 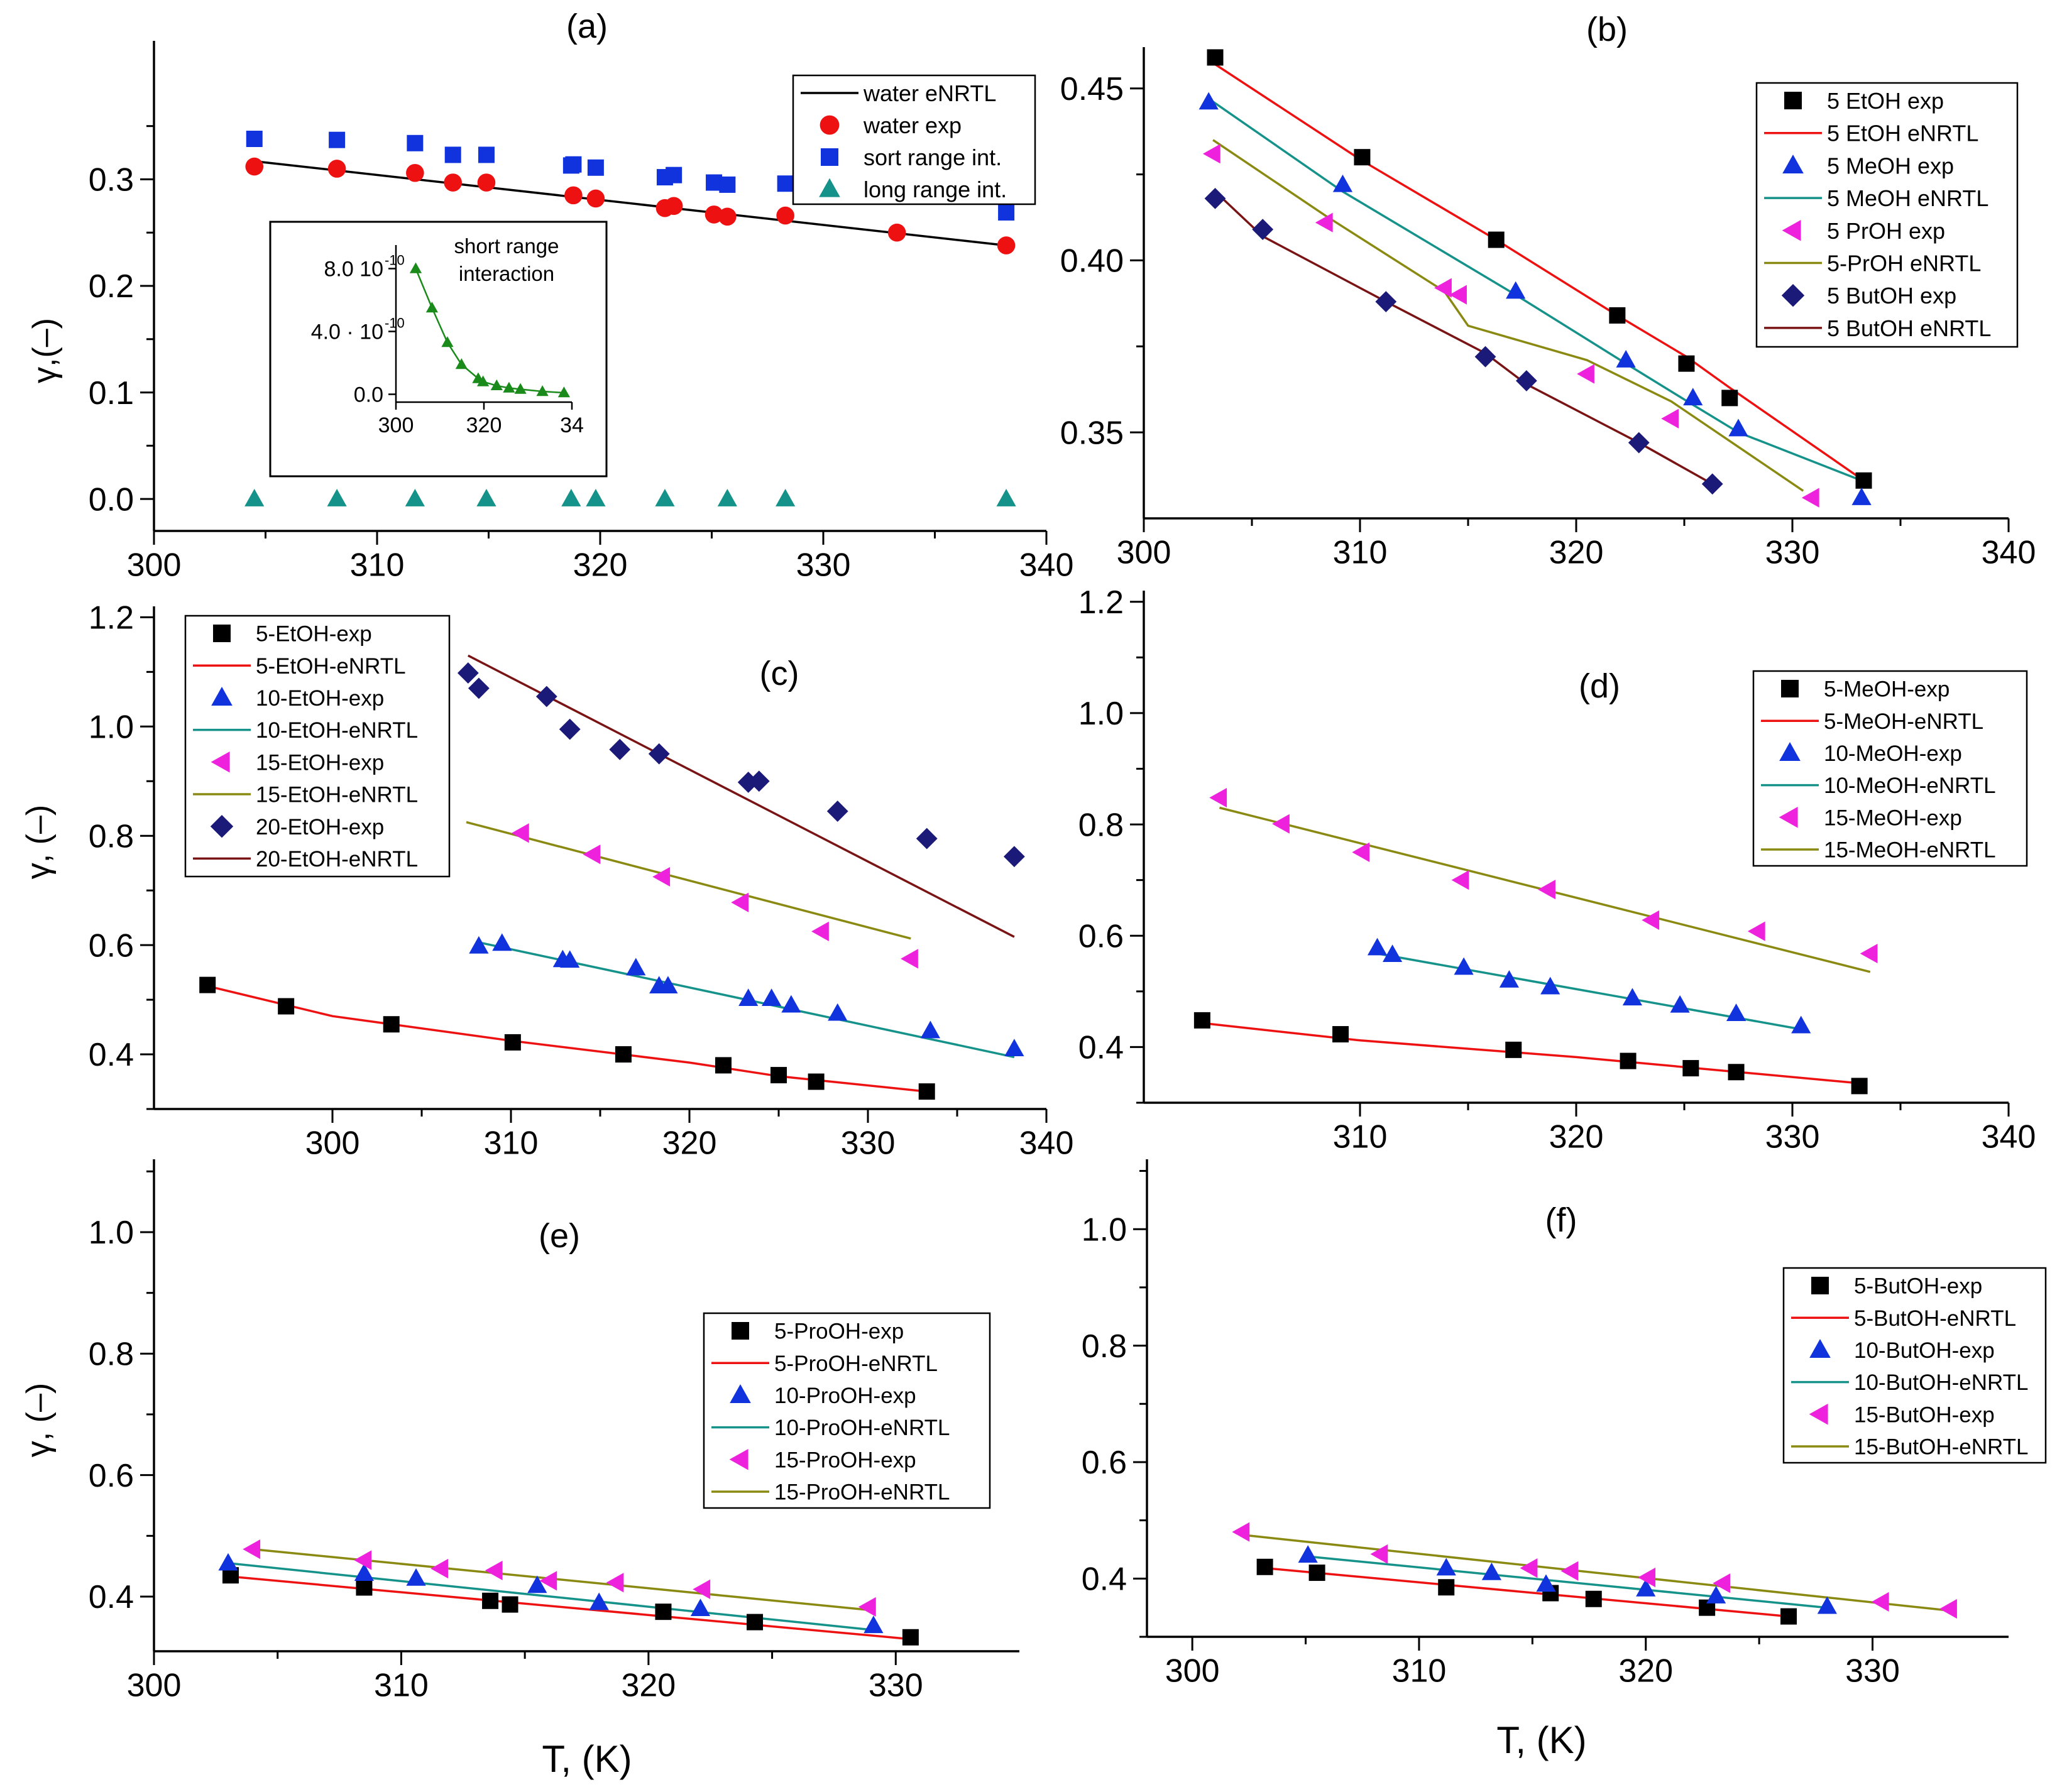 I want to click on legend-label: long range int., so click(x=935, y=189).